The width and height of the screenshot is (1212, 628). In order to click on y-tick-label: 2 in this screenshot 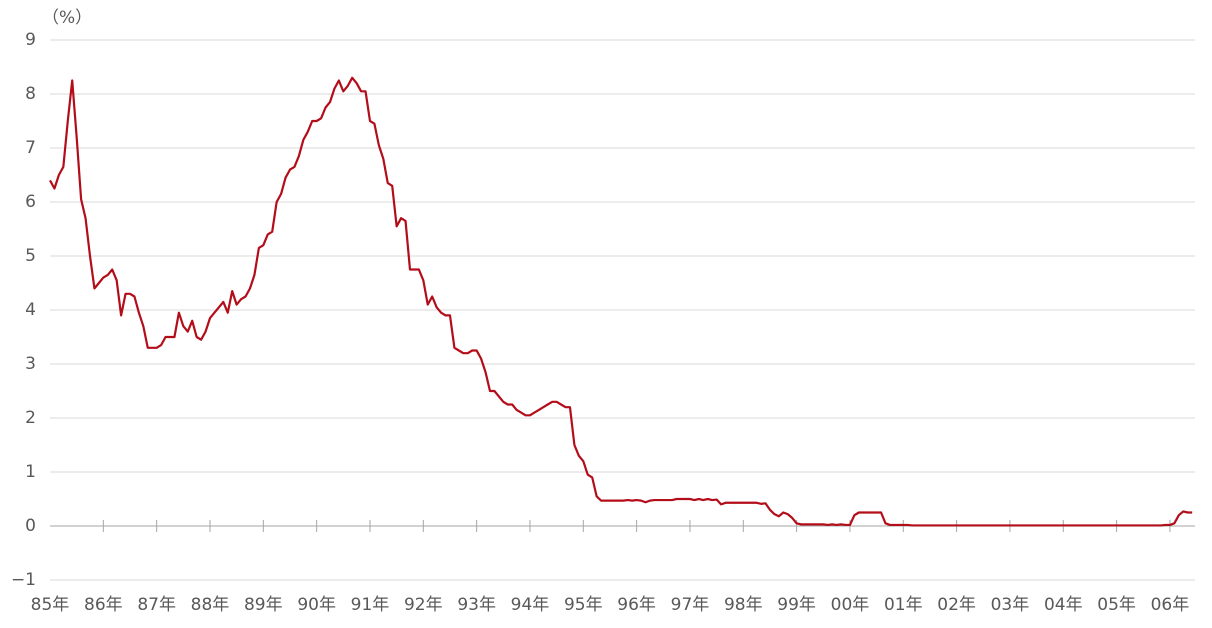, I will do `click(30, 418)`.